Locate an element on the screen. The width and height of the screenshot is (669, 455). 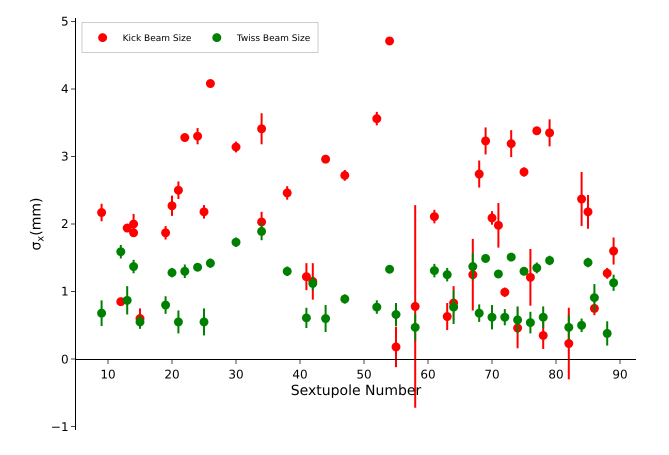
x-tick-label: 60 is located at coordinates (428, 374).